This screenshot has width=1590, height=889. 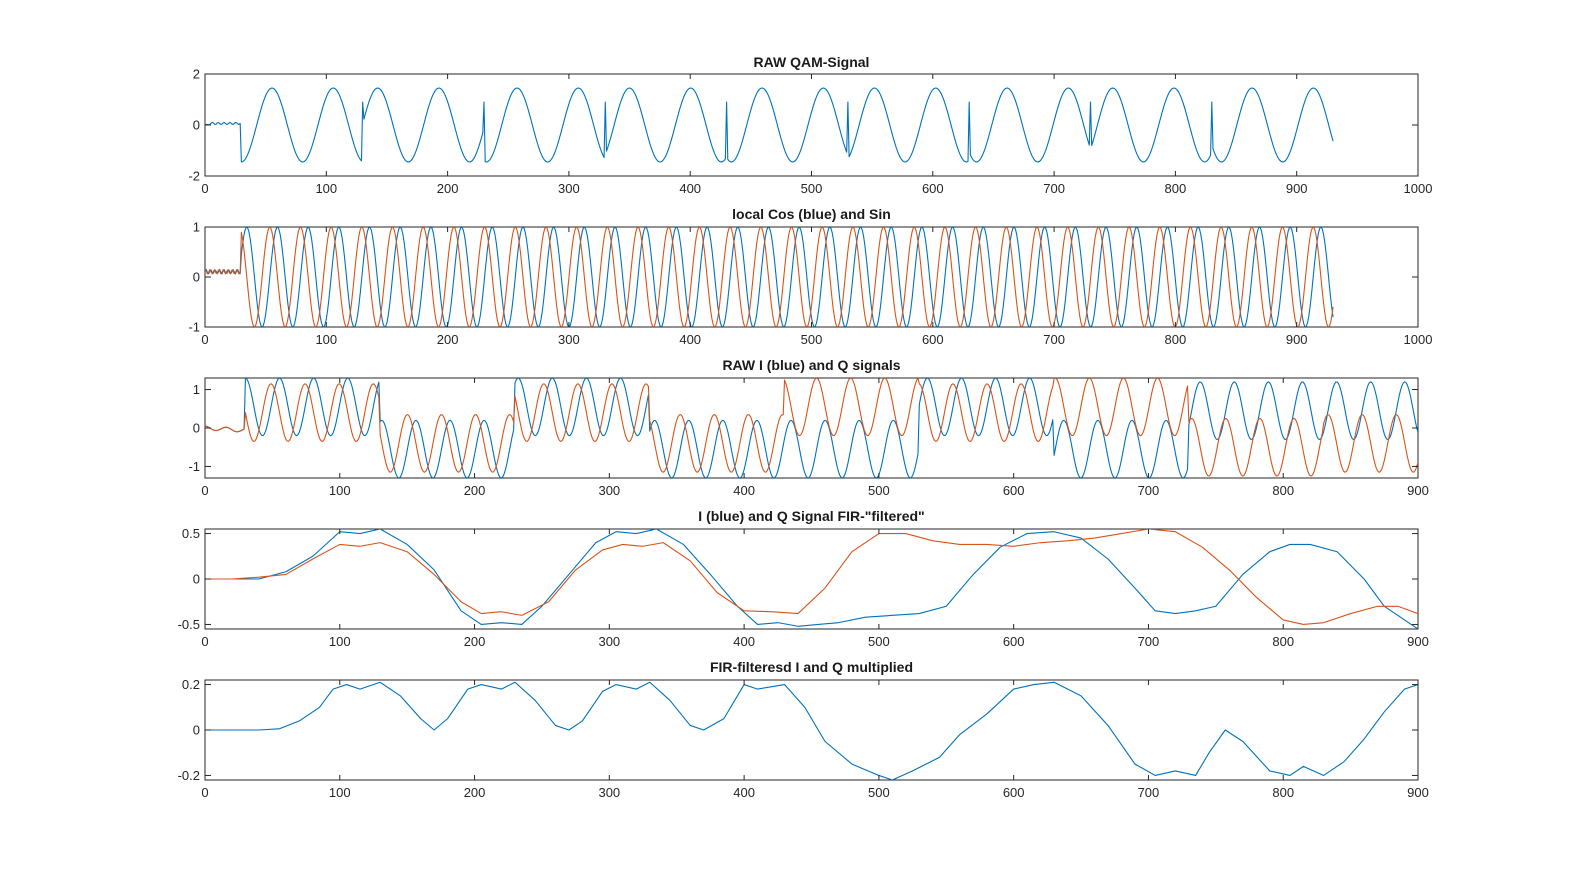 I want to click on subplot-2-xtick-label: 200, so click(x=448, y=339).